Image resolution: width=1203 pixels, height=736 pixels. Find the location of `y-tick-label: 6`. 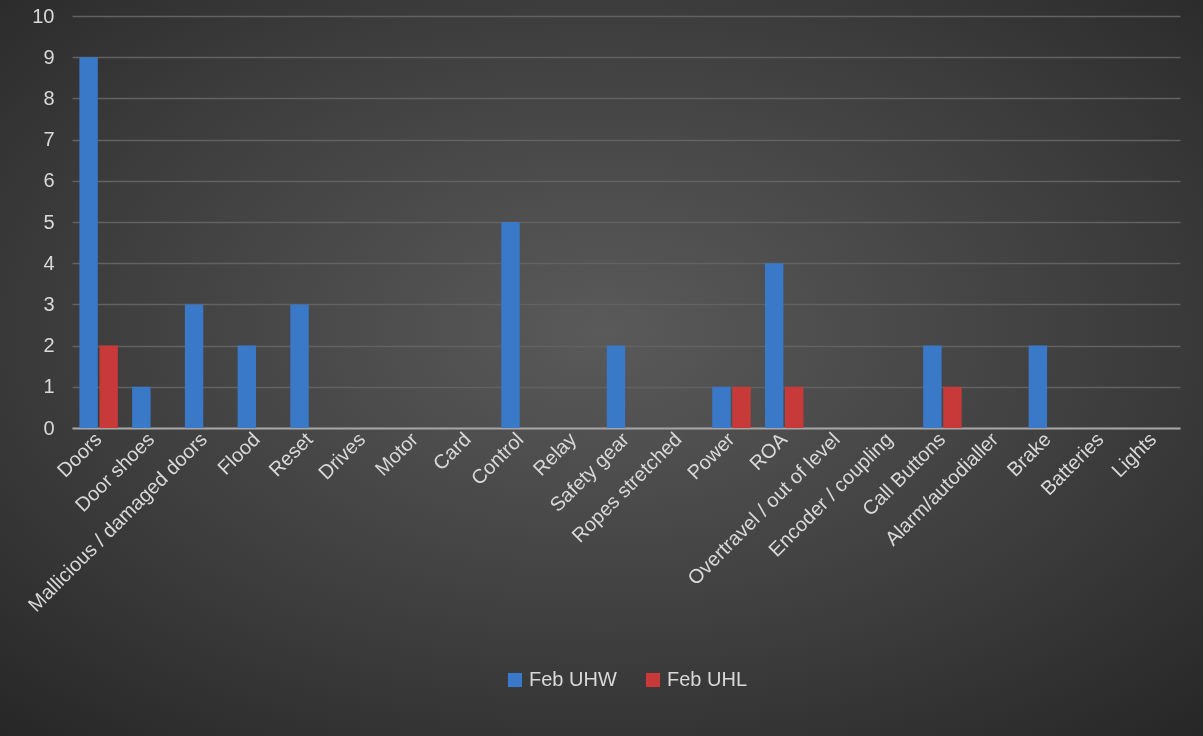

y-tick-label: 6 is located at coordinates (49, 180).